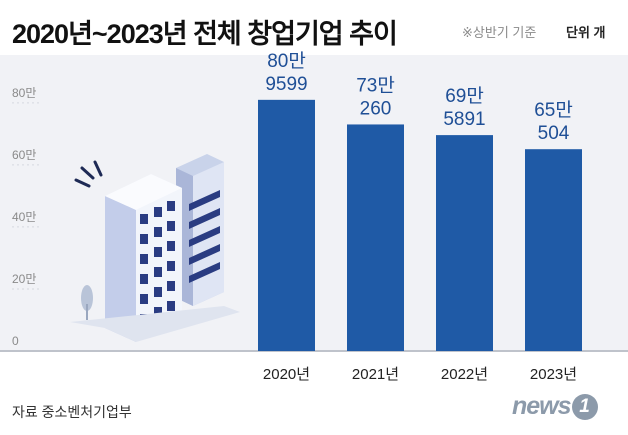  What do you see at coordinates (584, 406) in the screenshot?
I see `logo-mark: 1` at bounding box center [584, 406].